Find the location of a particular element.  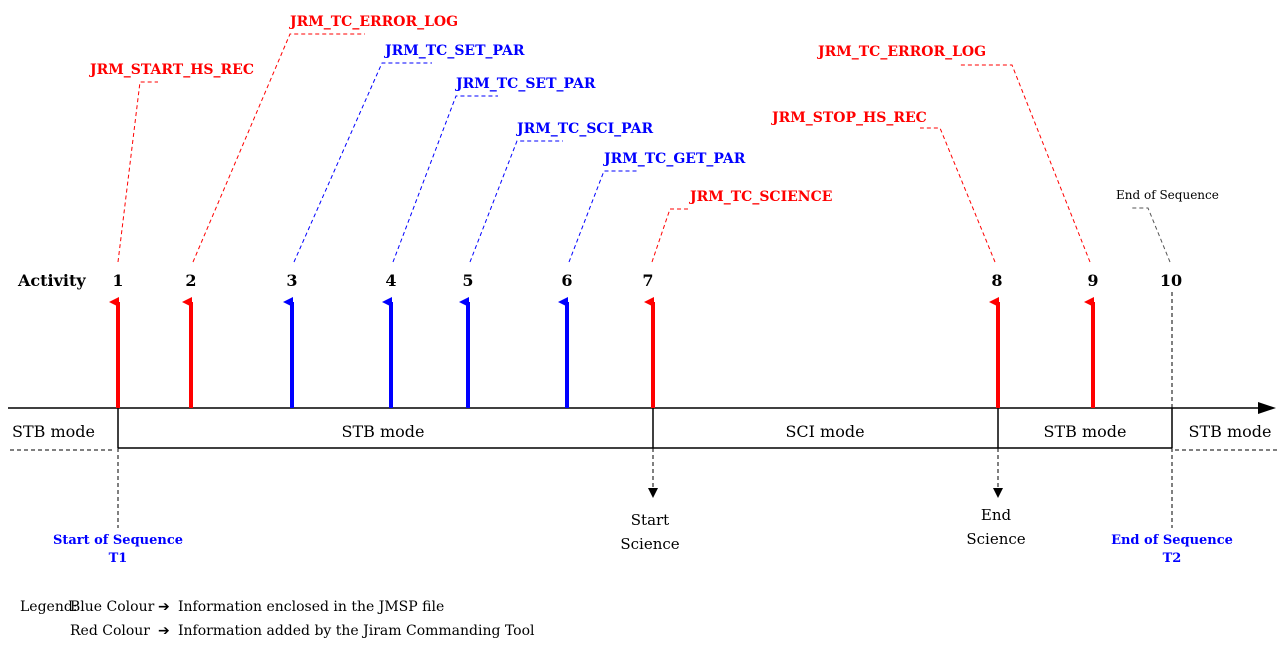

command-label: JRM_START_HS_REC is located at coordinates (171, 70).